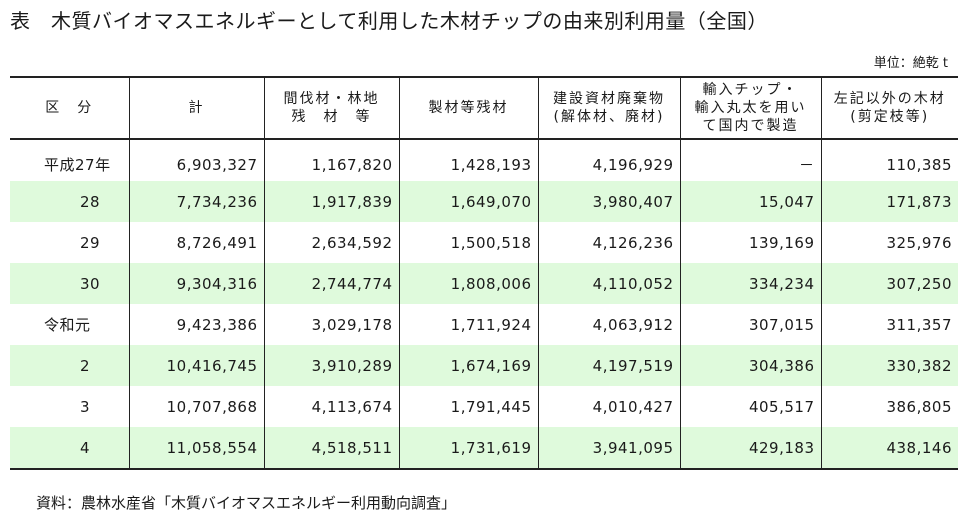 The image size is (960, 522). What do you see at coordinates (608, 201) in the screenshot?
I see `cell-construction: 3,980,407` at bounding box center [608, 201].